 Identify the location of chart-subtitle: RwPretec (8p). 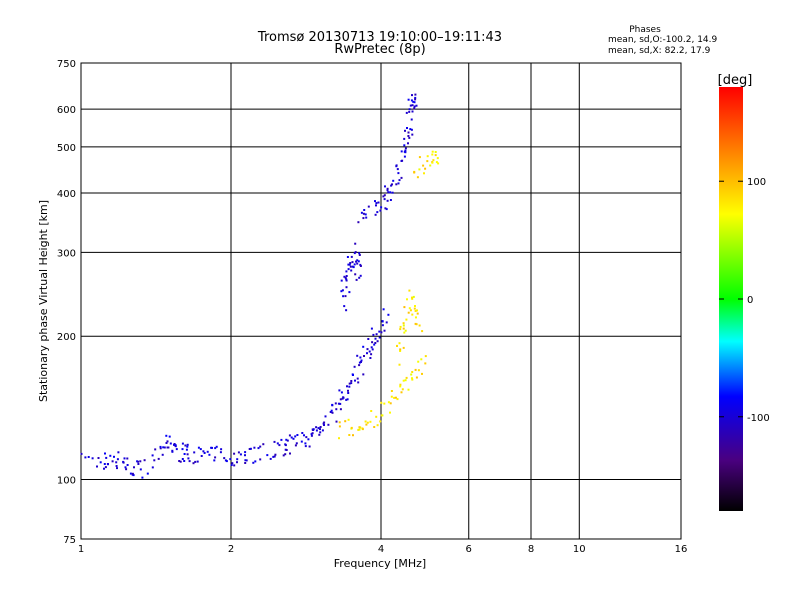
(379, 49).